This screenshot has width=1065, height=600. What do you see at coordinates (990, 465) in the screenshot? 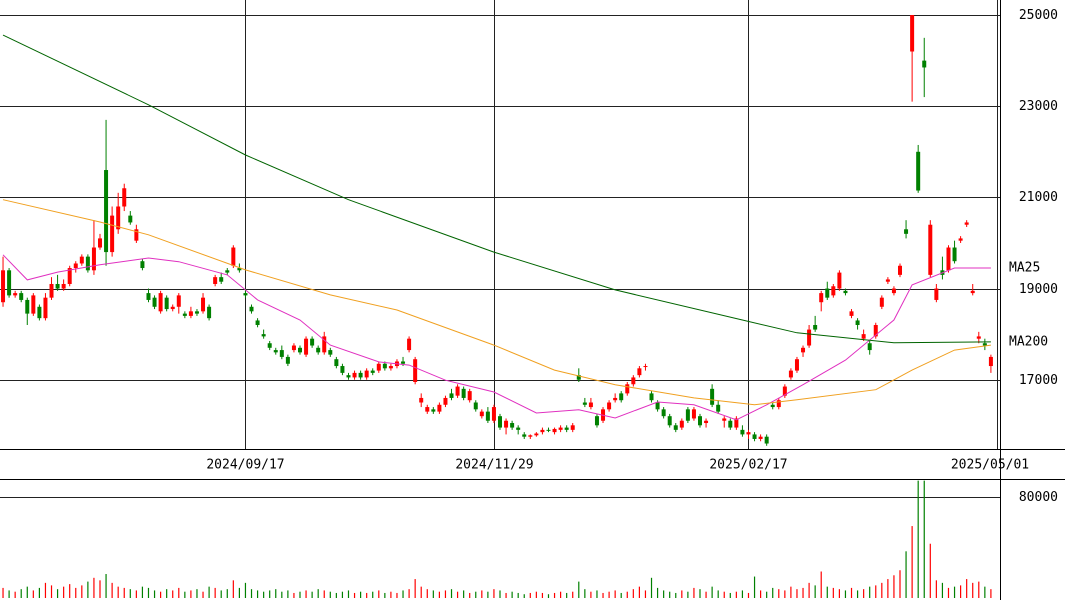
I see `x-tick-label: 2025/05/01` at bounding box center [990, 465].